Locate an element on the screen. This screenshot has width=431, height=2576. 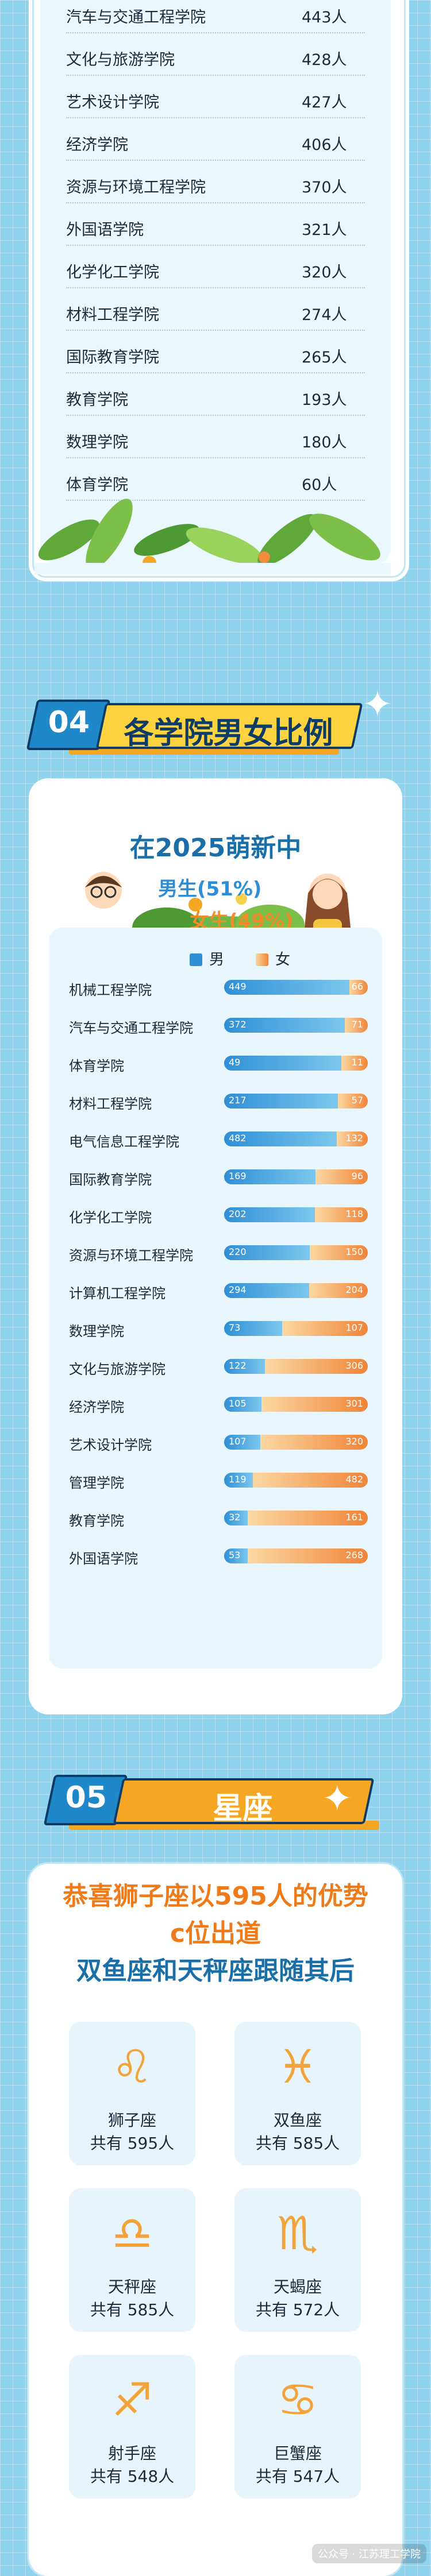
gender-bar-row: 体育学院 49 11 is located at coordinates (218, 1063).